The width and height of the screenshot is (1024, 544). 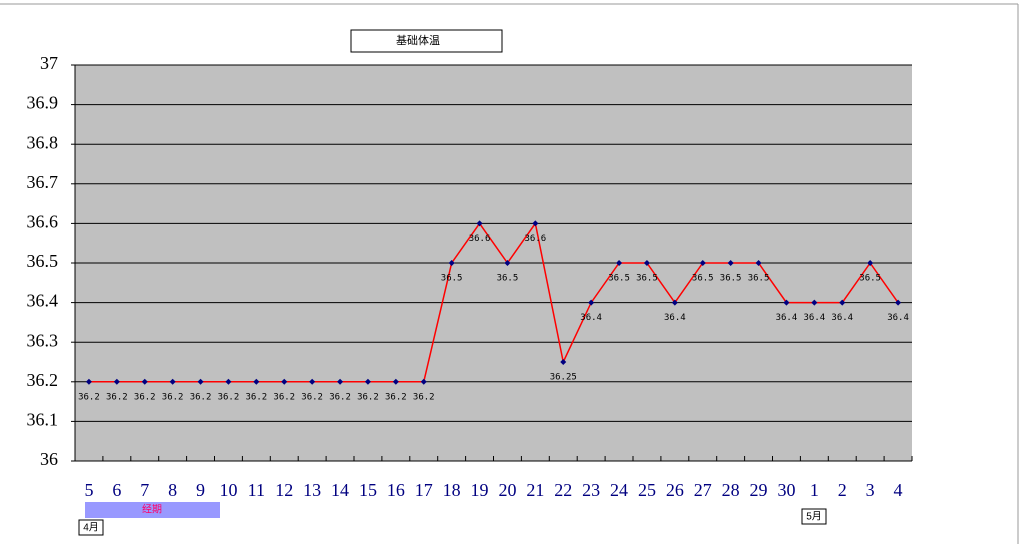 What do you see at coordinates (814, 490) in the screenshot?
I see `x-tick-label: 1` at bounding box center [814, 490].